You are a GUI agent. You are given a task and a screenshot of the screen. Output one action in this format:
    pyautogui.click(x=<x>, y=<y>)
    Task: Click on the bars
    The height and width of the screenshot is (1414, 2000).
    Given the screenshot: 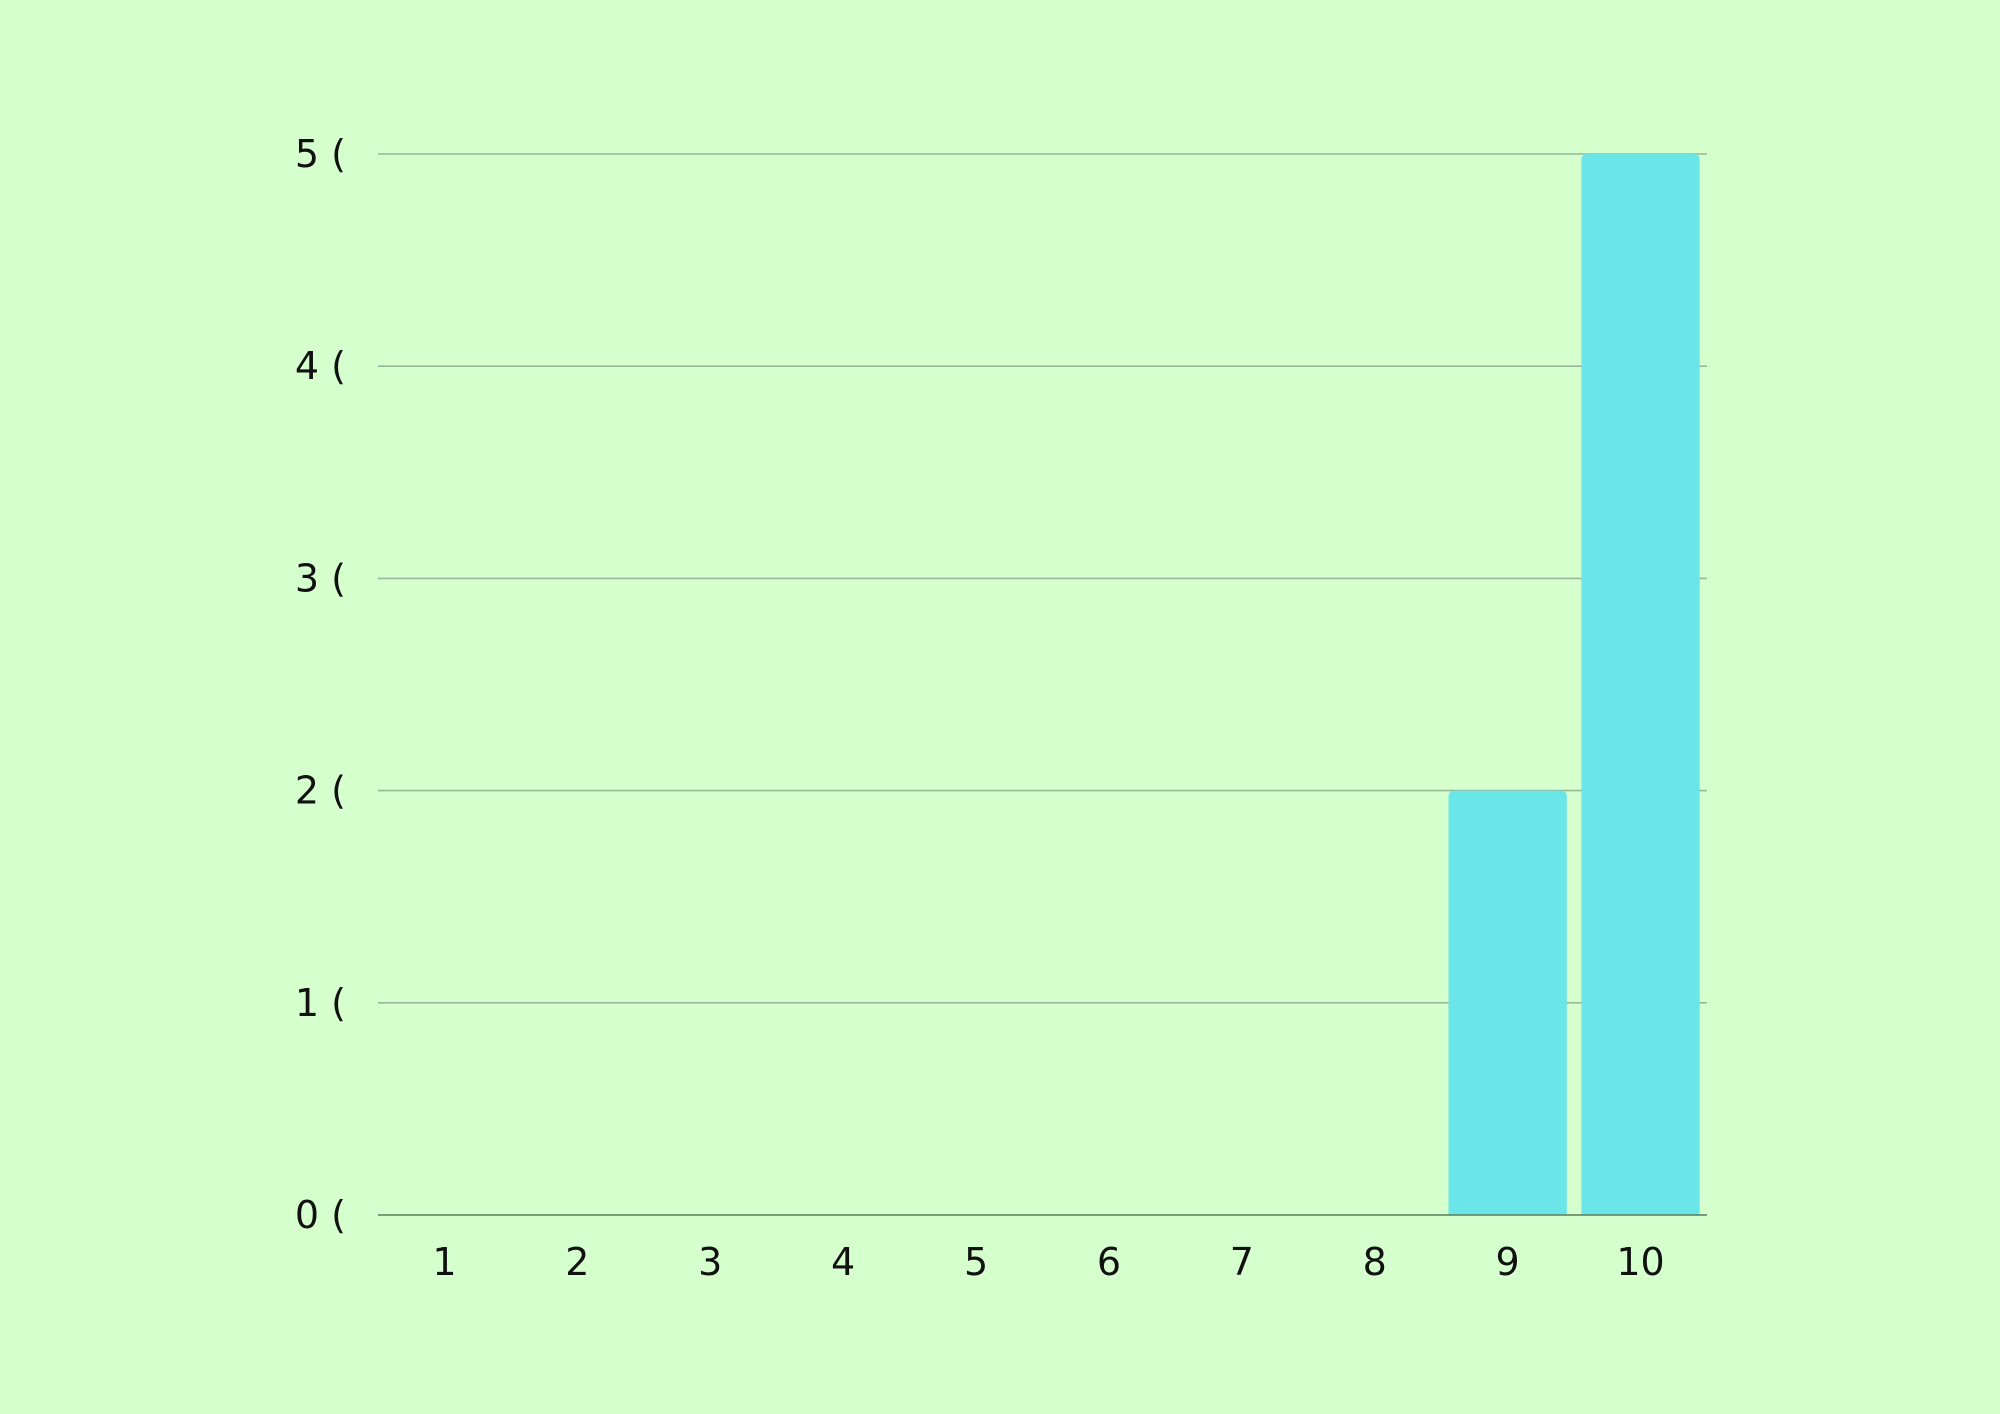 What is the action you would take?
    pyautogui.click(x=1574, y=684)
    